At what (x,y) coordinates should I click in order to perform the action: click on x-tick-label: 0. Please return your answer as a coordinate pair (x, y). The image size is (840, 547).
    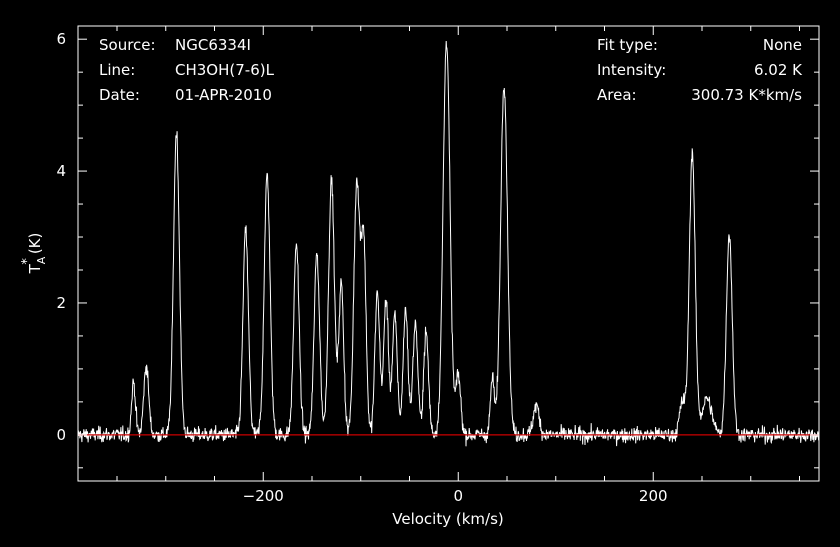
    Looking at the image, I should click on (458, 496).